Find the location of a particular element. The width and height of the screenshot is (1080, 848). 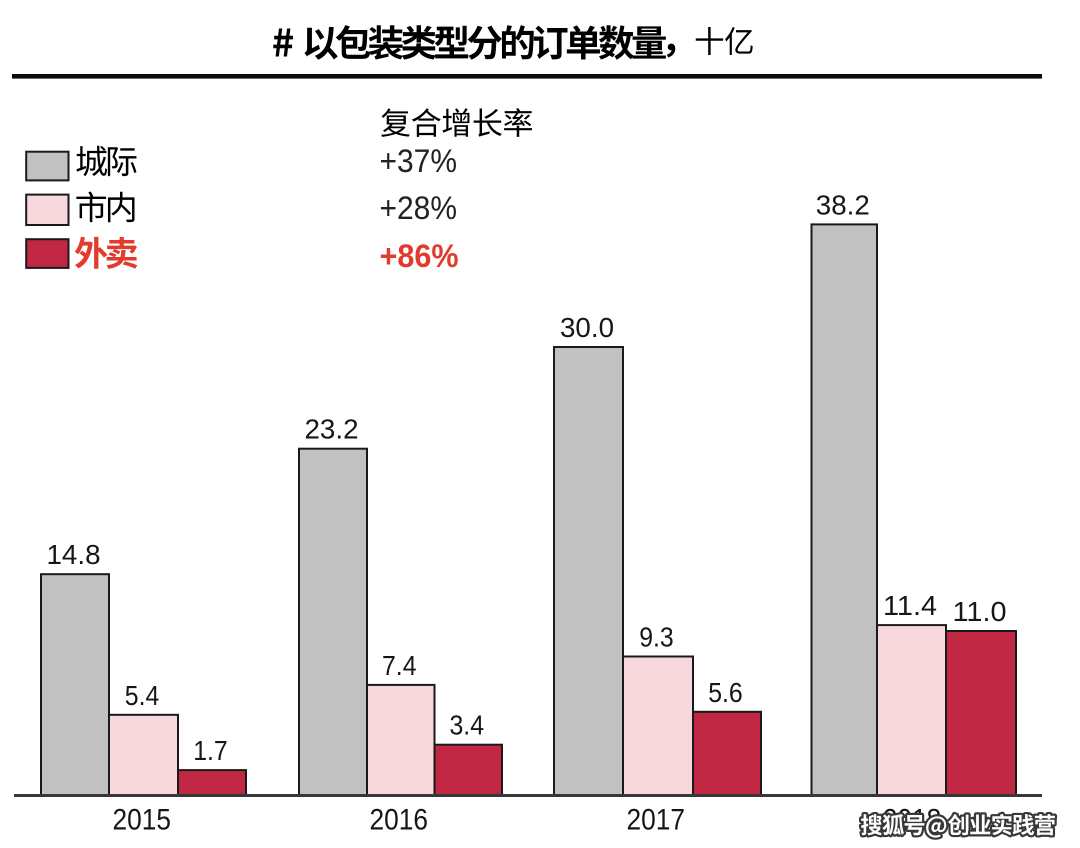

svg-text: 3.4 is located at coordinates (467, 725).